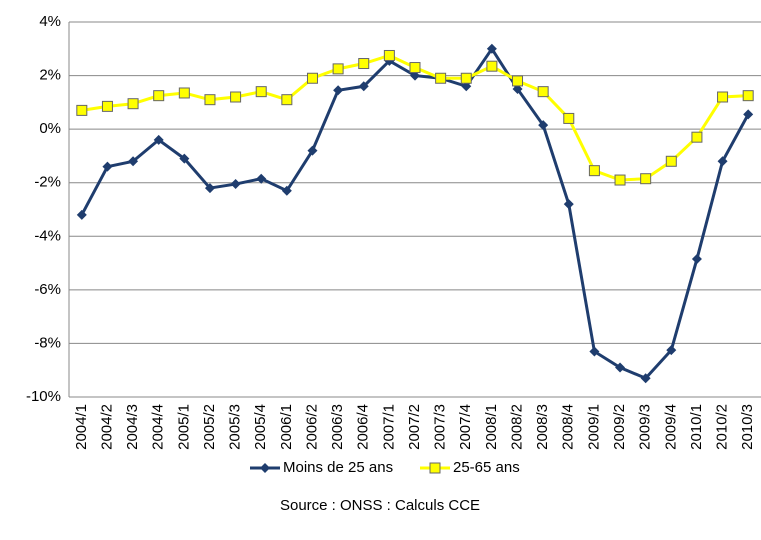 Image resolution: width=761 pixels, height=540 pixels. Describe the element at coordinates (696, 427) in the screenshot. I see `x-tick-label: 2010/1` at that location.